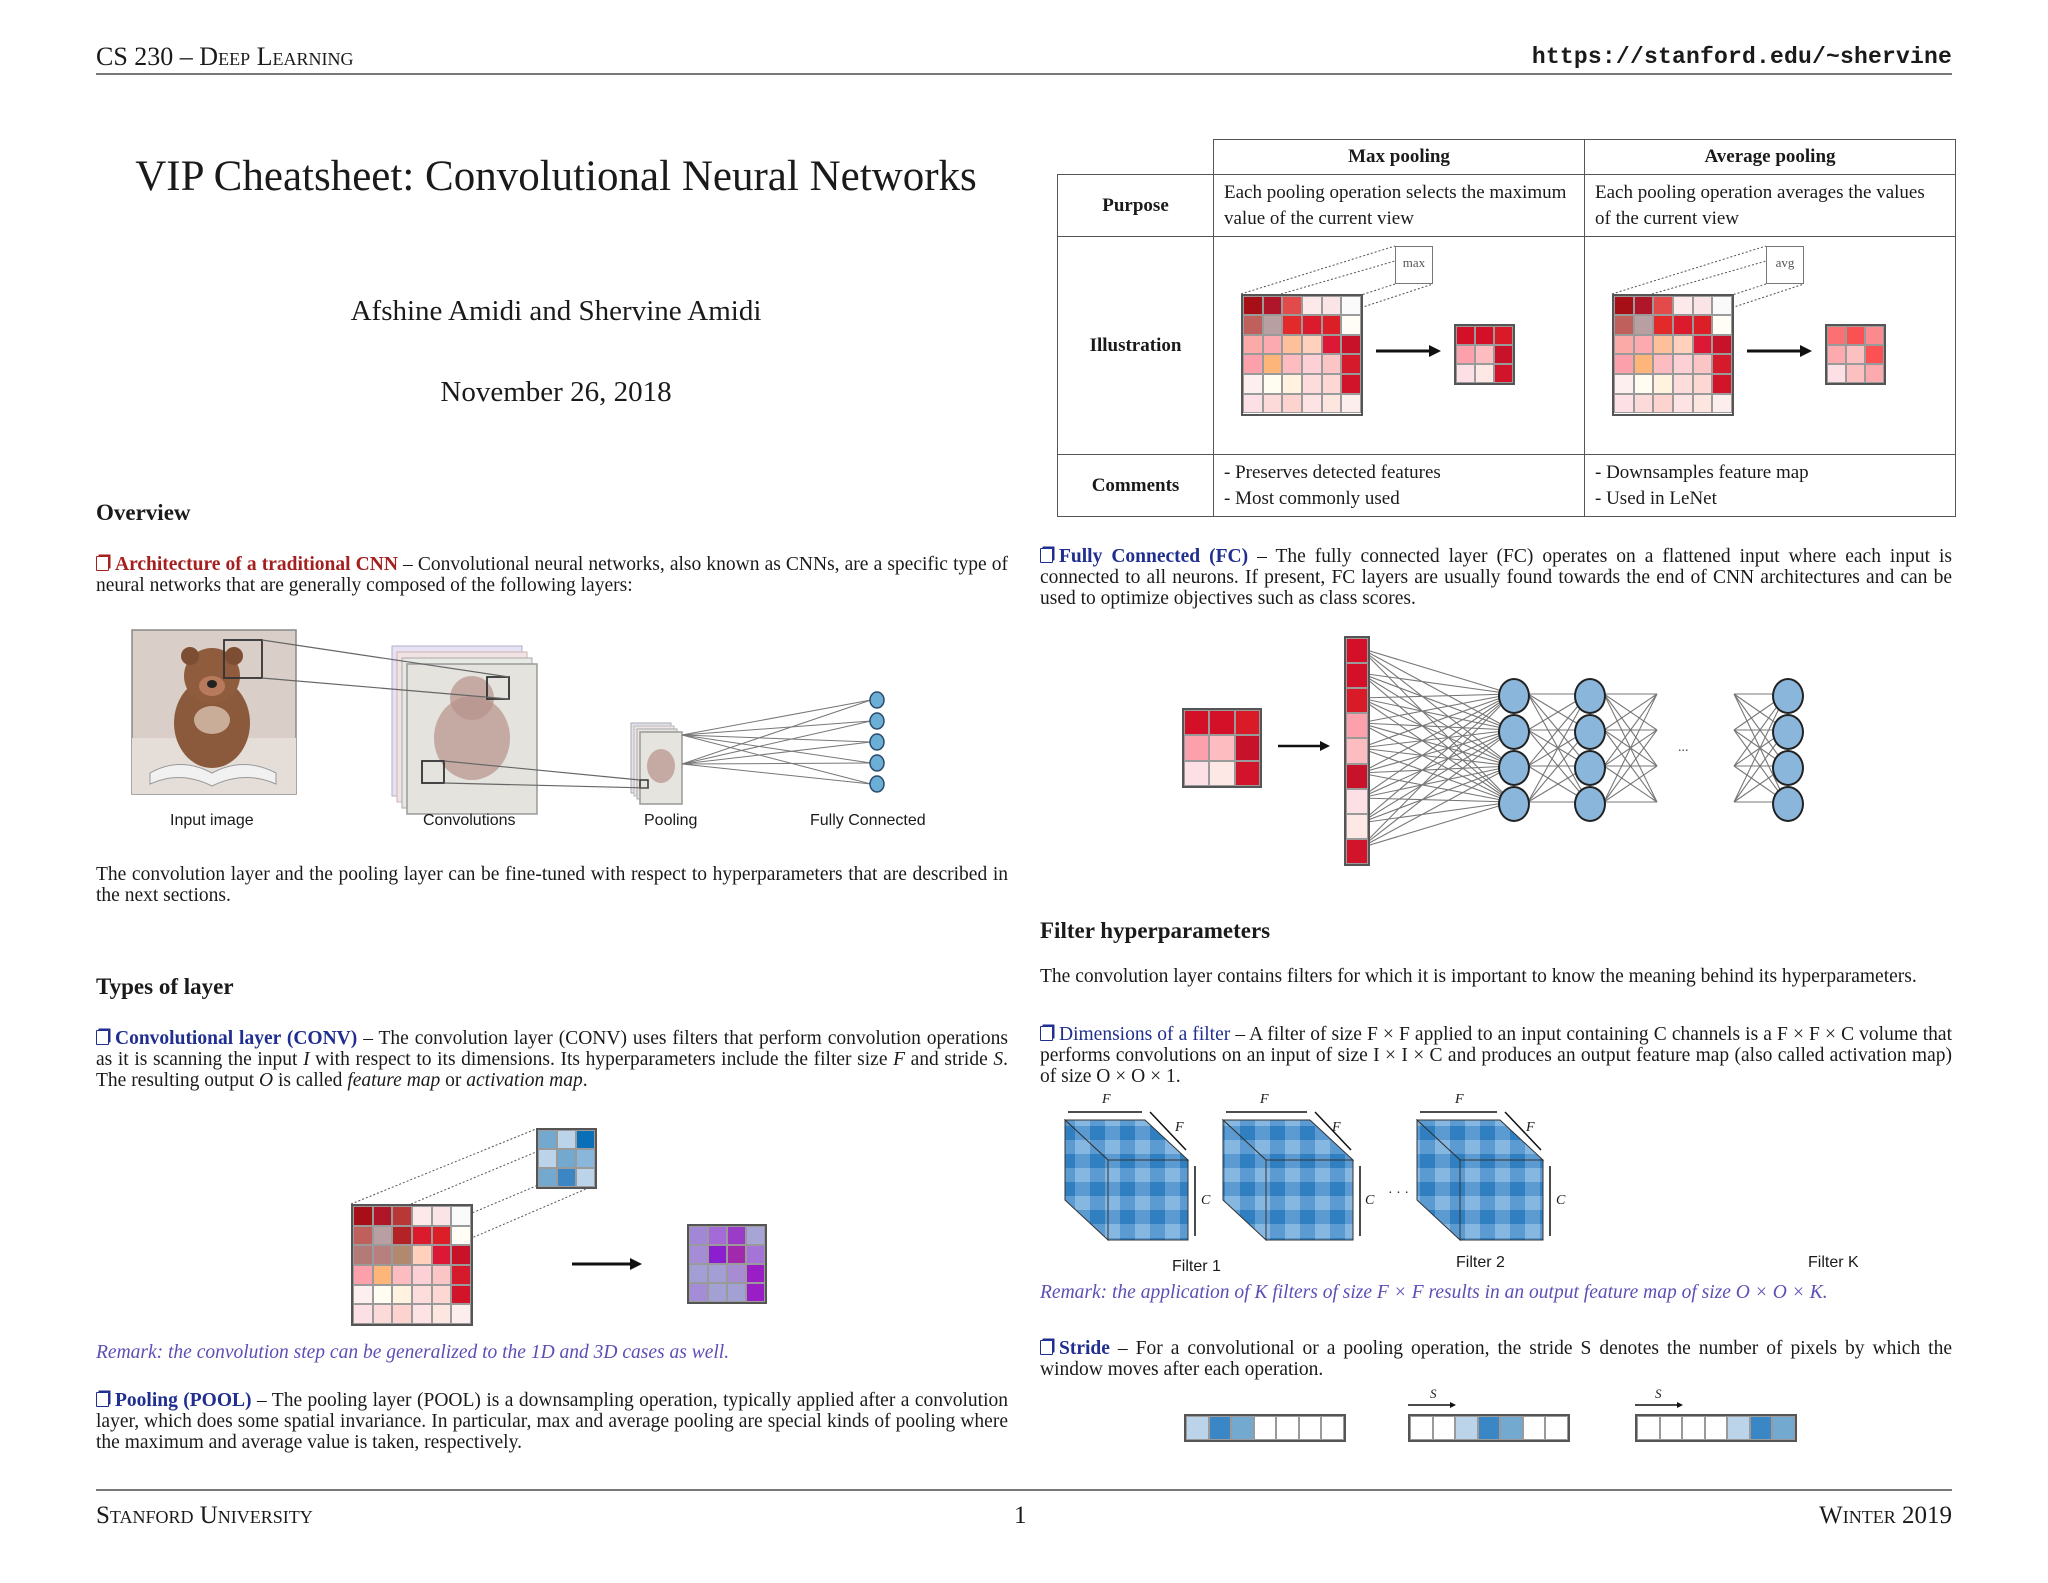  Describe the element at coordinates (1264, 1099) in the screenshot. I see `filter2-width-label: F` at that location.